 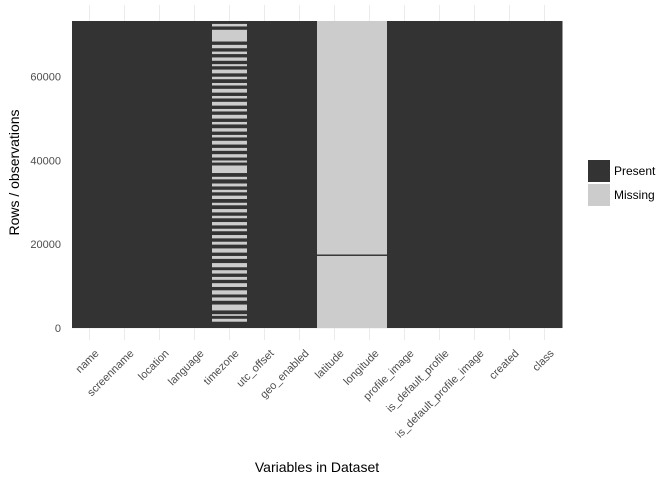 I want to click on present-cell-utc_offset, so click(x=265, y=174).